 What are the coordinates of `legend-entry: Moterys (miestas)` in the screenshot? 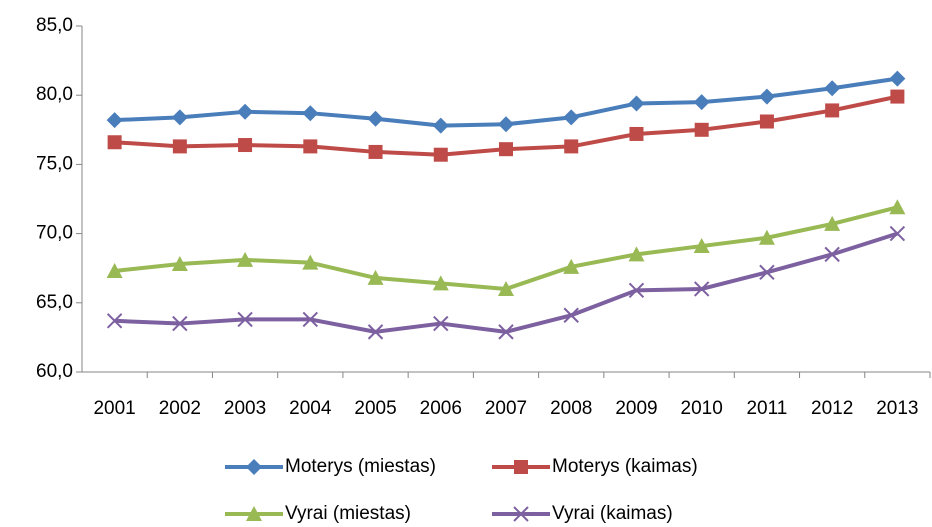 It's located at (330, 466).